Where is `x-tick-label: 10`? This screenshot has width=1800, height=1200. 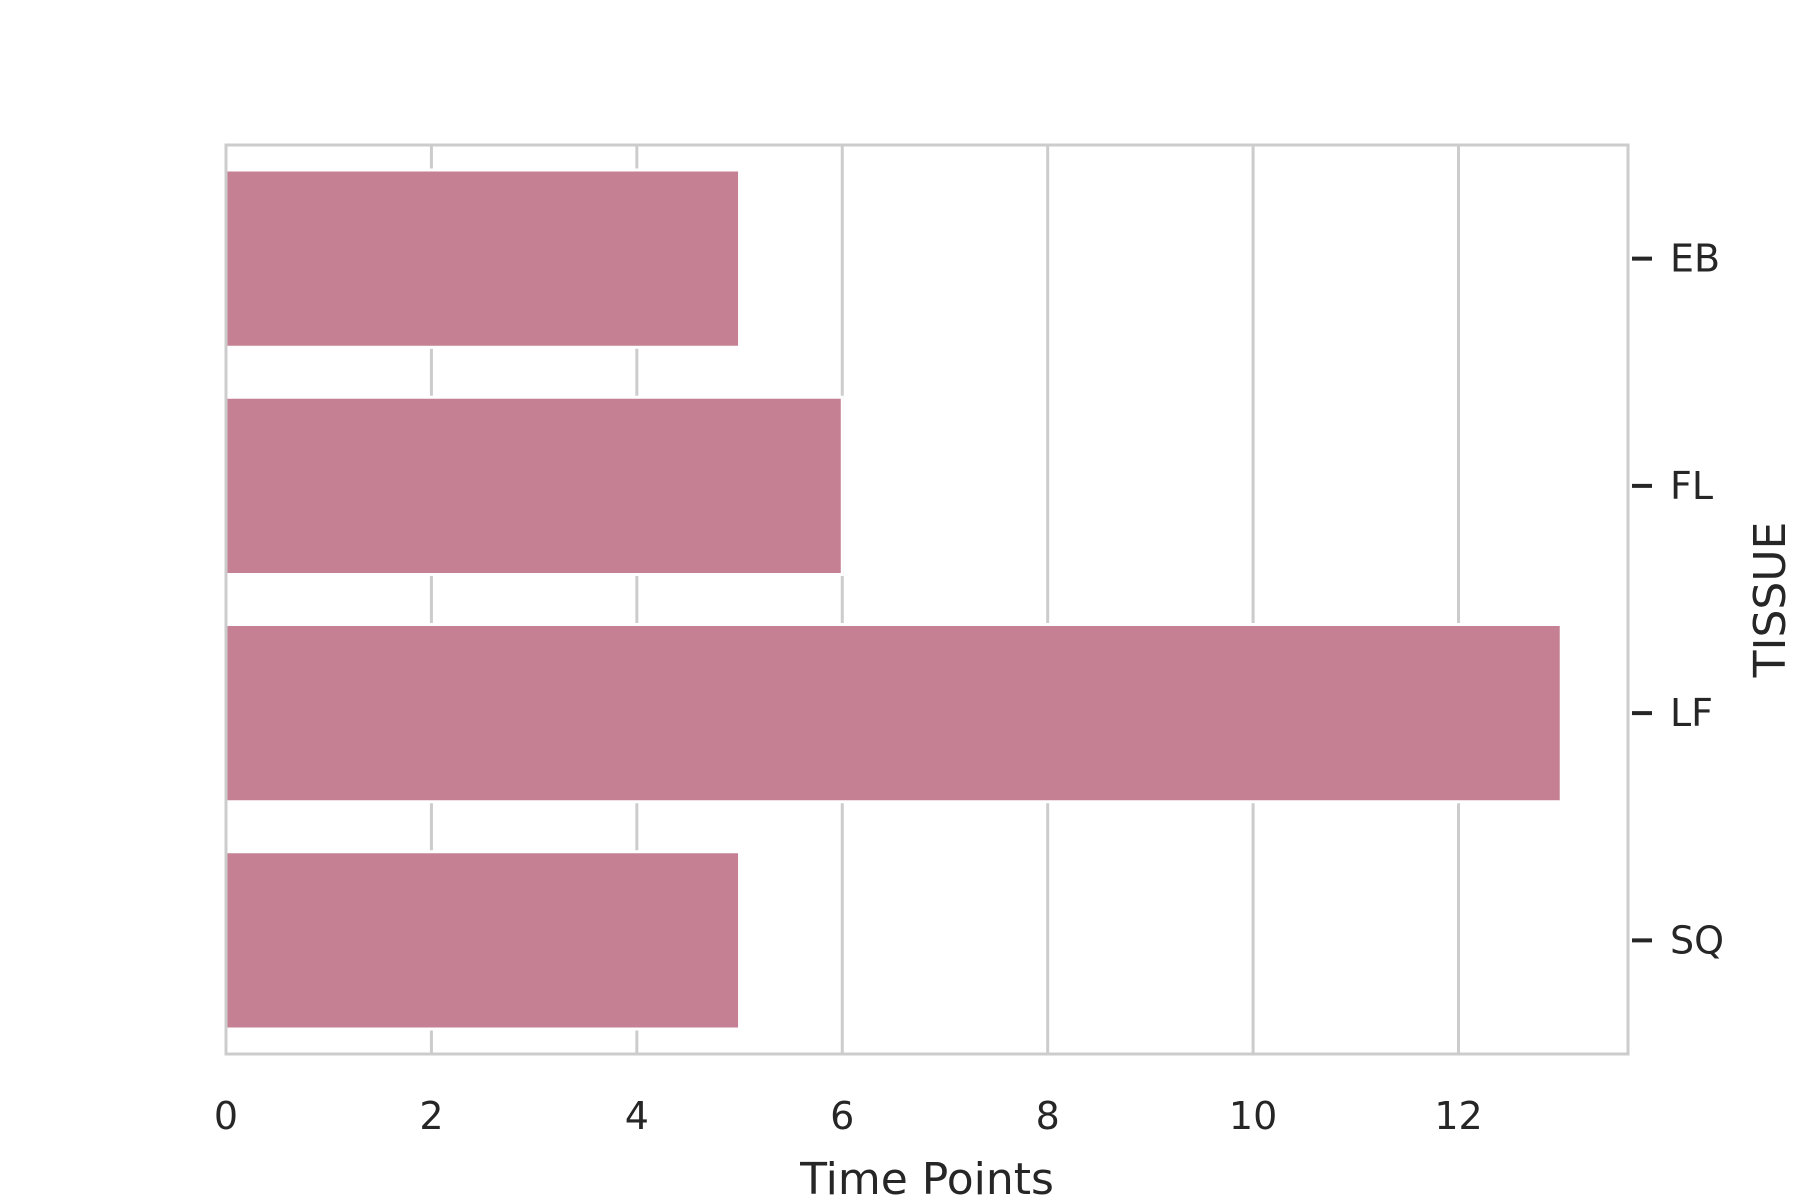
x-tick-label: 10 is located at coordinates (1253, 1116).